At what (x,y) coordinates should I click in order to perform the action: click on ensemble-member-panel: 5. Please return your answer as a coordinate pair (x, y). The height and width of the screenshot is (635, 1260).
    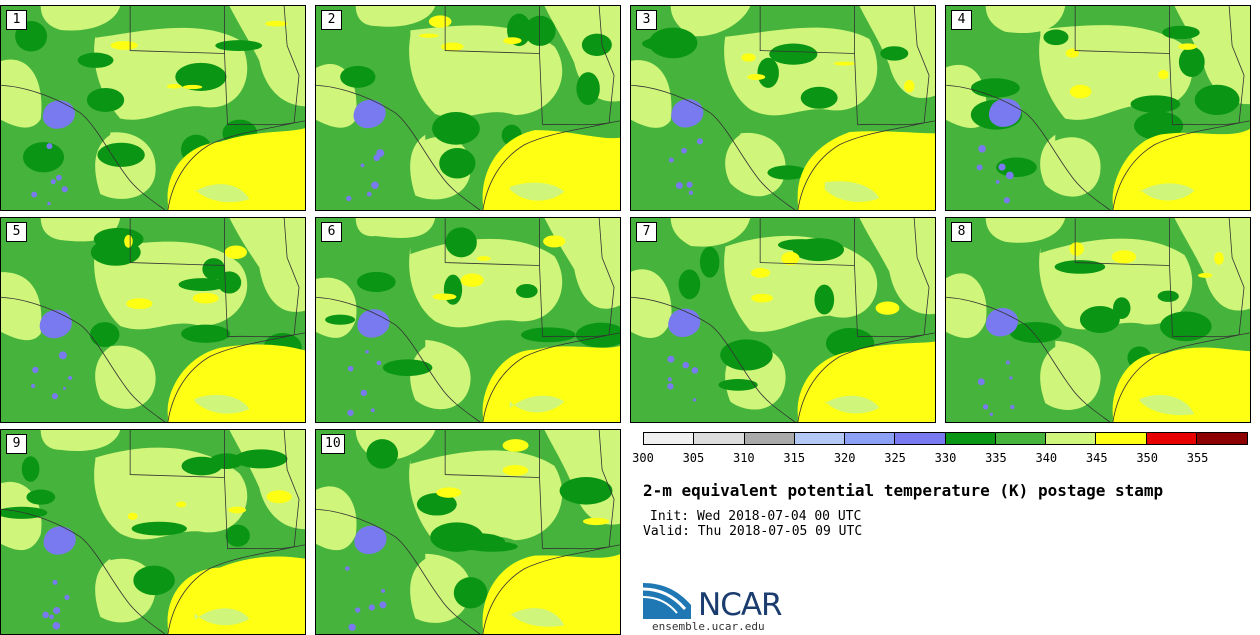
    Looking at the image, I should click on (153, 320).